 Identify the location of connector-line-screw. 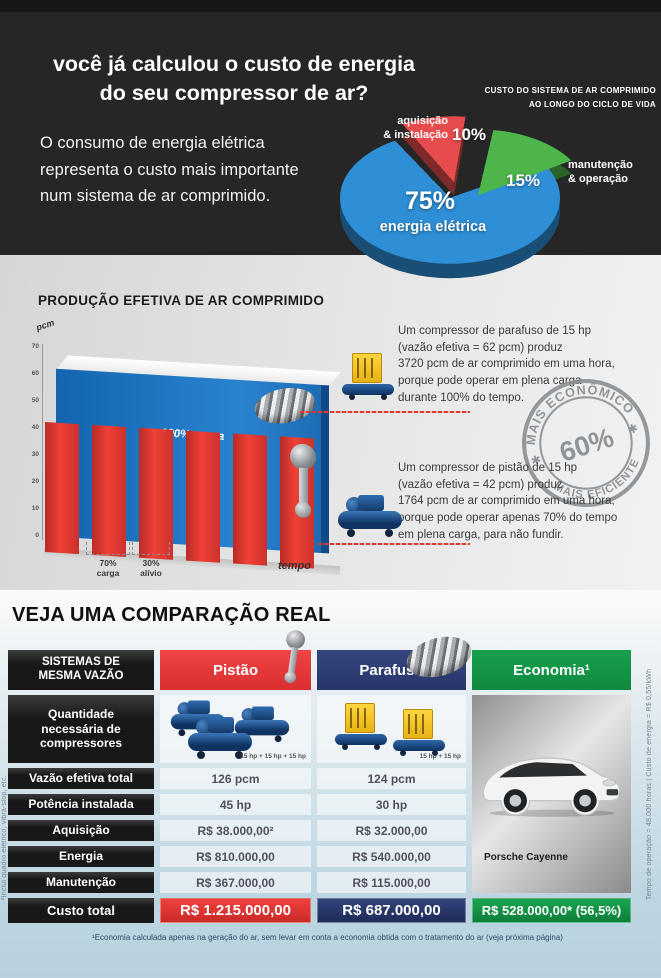
(385, 412).